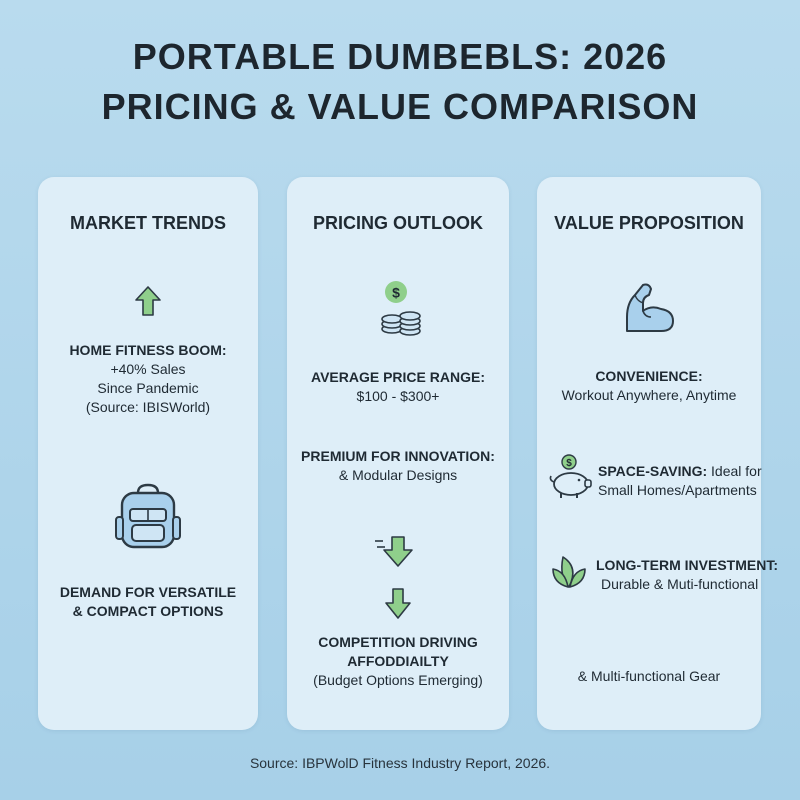  I want to click on investment-title: LONG-TERM INVESTMENT:, so click(687, 565).